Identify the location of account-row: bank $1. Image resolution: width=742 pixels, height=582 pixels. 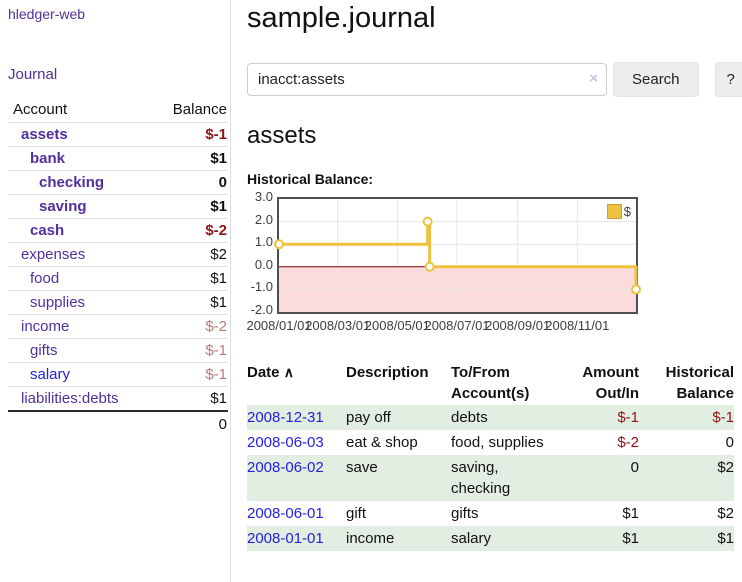
(118, 158).